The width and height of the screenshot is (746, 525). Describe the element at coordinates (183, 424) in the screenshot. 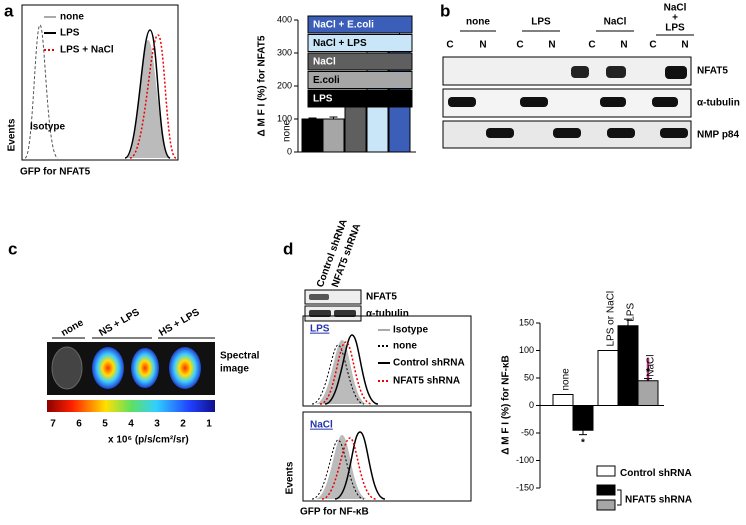

I see `colorbar-tick-label: 2` at that location.